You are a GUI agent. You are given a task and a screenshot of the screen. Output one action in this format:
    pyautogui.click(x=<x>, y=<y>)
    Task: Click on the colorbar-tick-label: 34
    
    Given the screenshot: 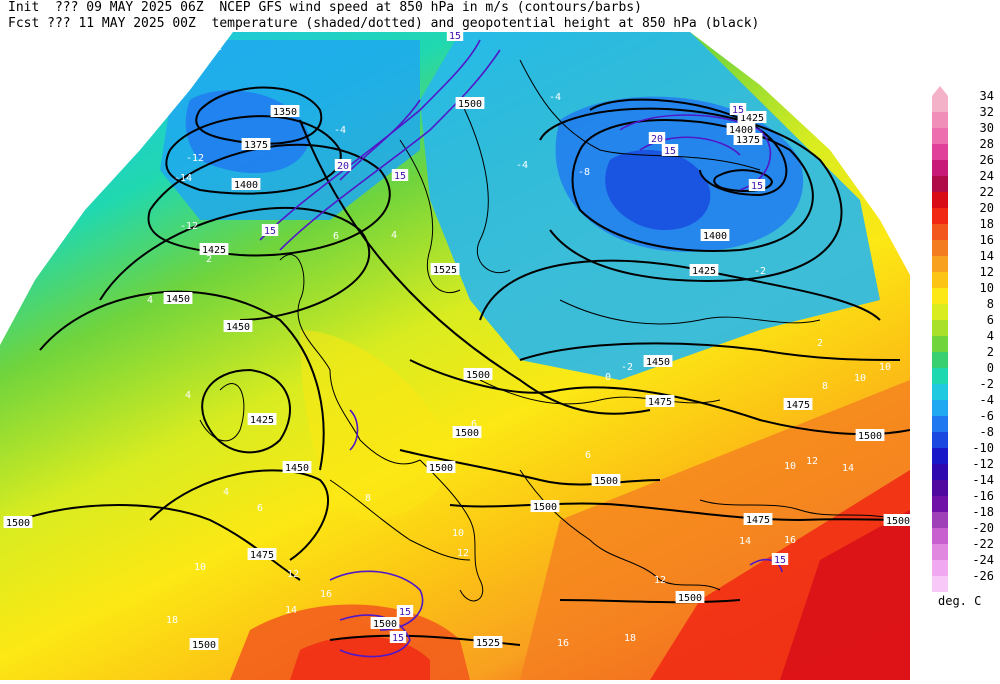 What is the action you would take?
    pyautogui.click(x=987, y=96)
    